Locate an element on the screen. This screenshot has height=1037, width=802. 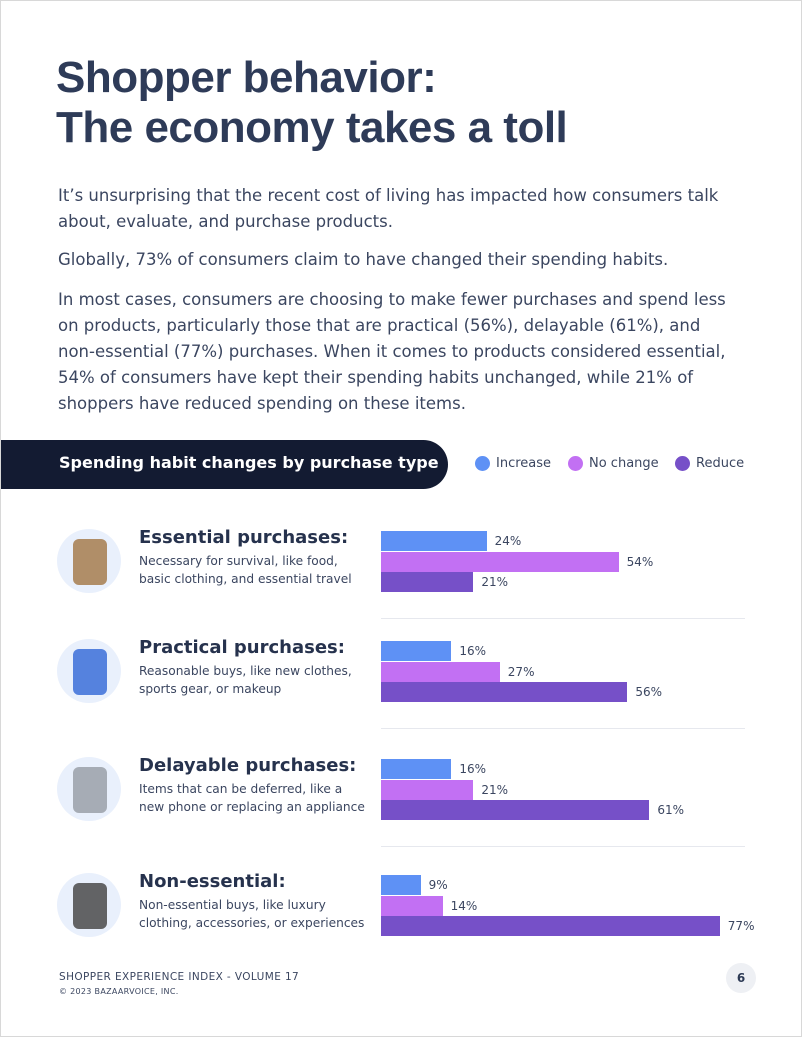
legend-item: Increase is located at coordinates (513, 463).